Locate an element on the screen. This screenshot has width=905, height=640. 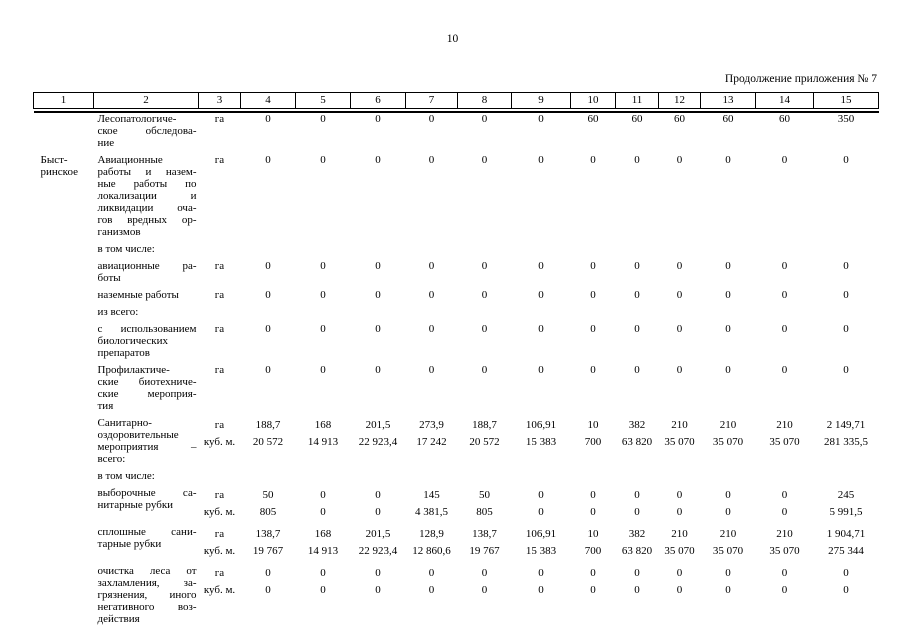
text-line: 20 572 is located at coordinates (484, 441).